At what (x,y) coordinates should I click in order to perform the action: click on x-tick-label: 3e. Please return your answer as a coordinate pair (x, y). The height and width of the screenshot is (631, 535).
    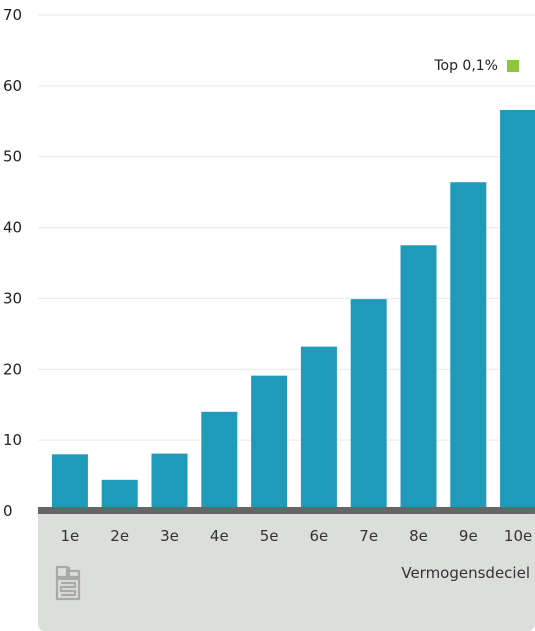
    Looking at the image, I should click on (169, 536).